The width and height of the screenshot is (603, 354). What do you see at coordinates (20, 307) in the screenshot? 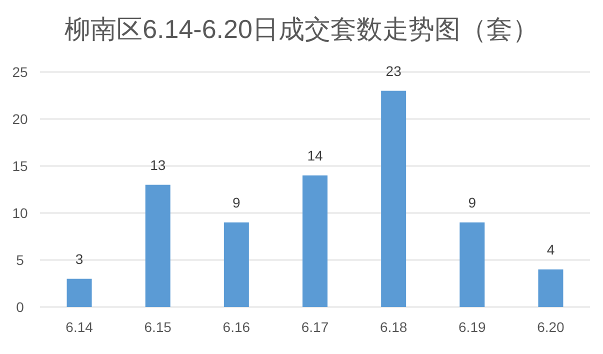
I see `y-tick-label: 0` at bounding box center [20, 307].